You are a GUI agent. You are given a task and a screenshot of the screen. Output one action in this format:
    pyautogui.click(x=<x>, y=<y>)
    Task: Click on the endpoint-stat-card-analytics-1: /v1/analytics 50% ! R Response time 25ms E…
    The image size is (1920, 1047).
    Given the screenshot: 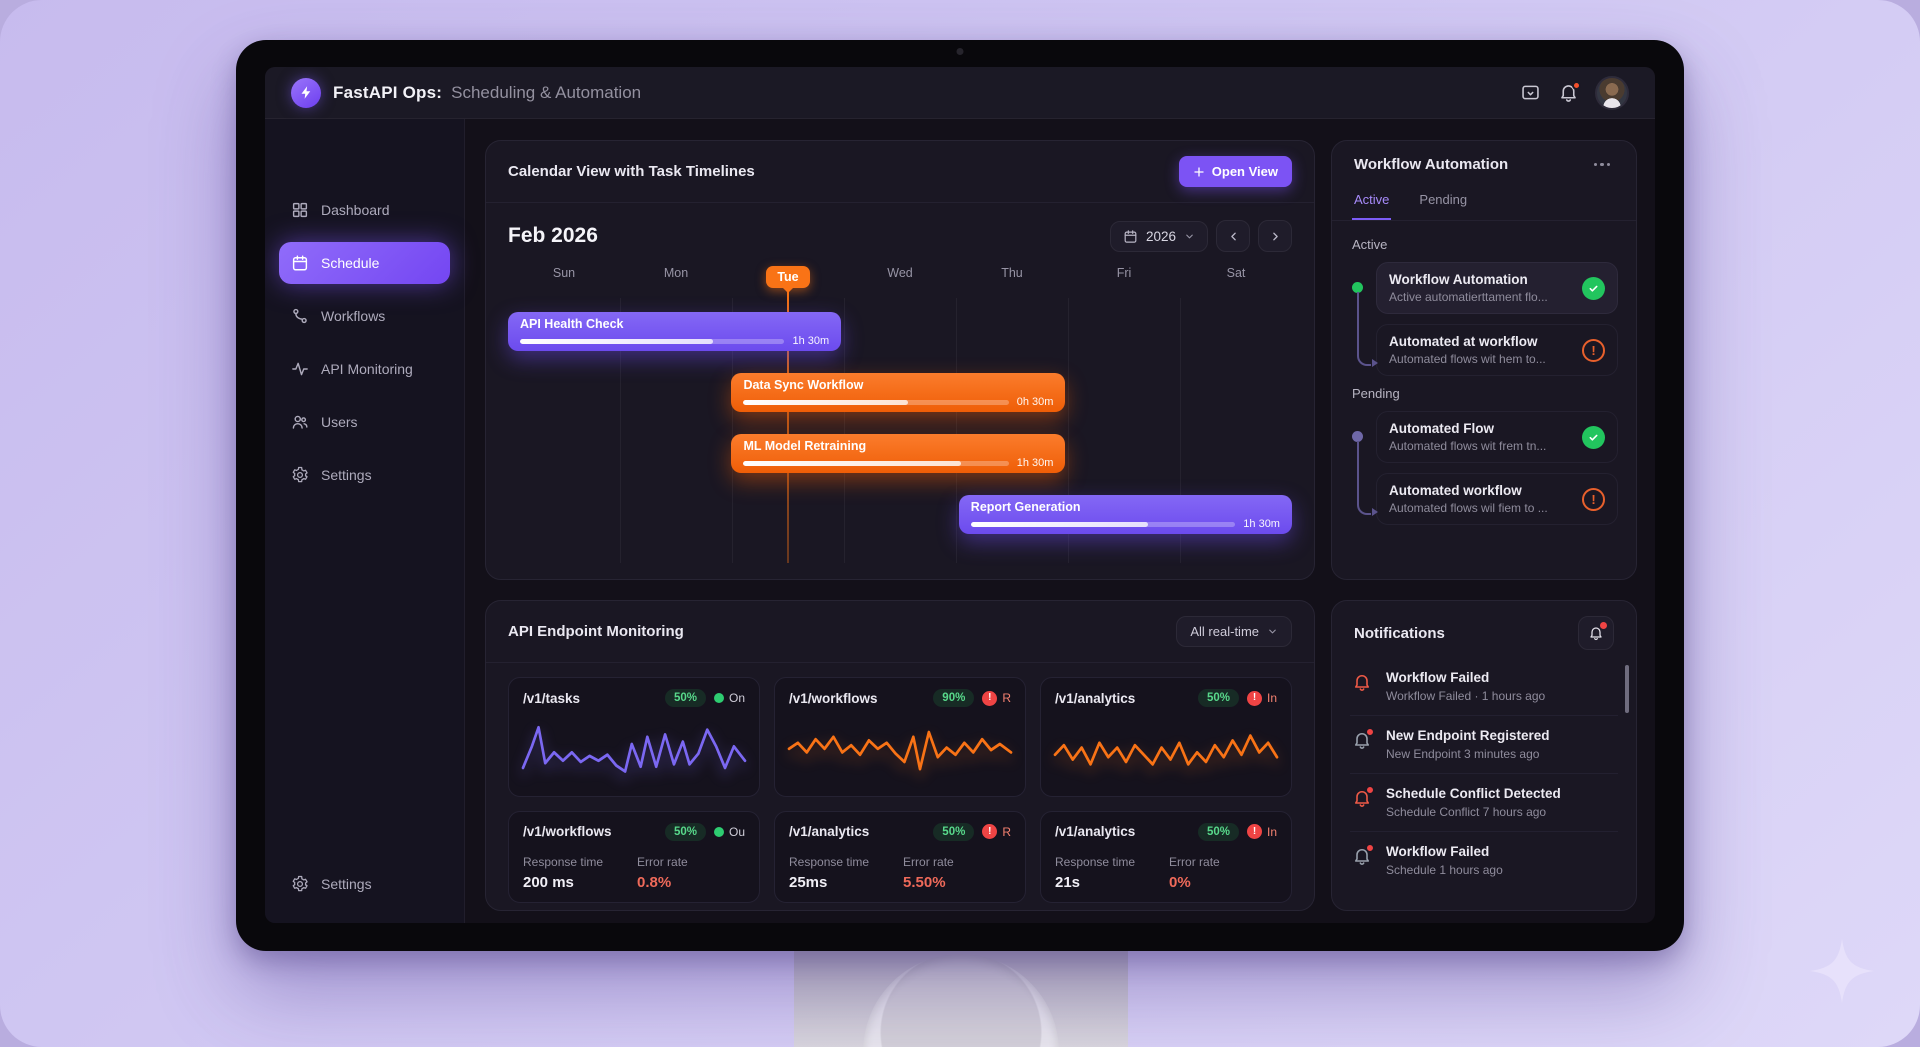 What is the action you would take?
    pyautogui.click(x=900, y=856)
    